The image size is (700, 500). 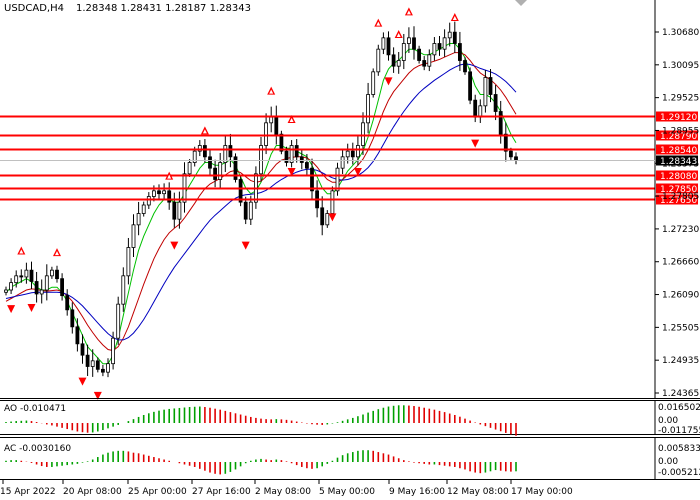 What do you see at coordinates (163, 8) in the screenshot?
I see `ohlc-readout: 1.28348 1.28431 1.28187 1.28343` at bounding box center [163, 8].